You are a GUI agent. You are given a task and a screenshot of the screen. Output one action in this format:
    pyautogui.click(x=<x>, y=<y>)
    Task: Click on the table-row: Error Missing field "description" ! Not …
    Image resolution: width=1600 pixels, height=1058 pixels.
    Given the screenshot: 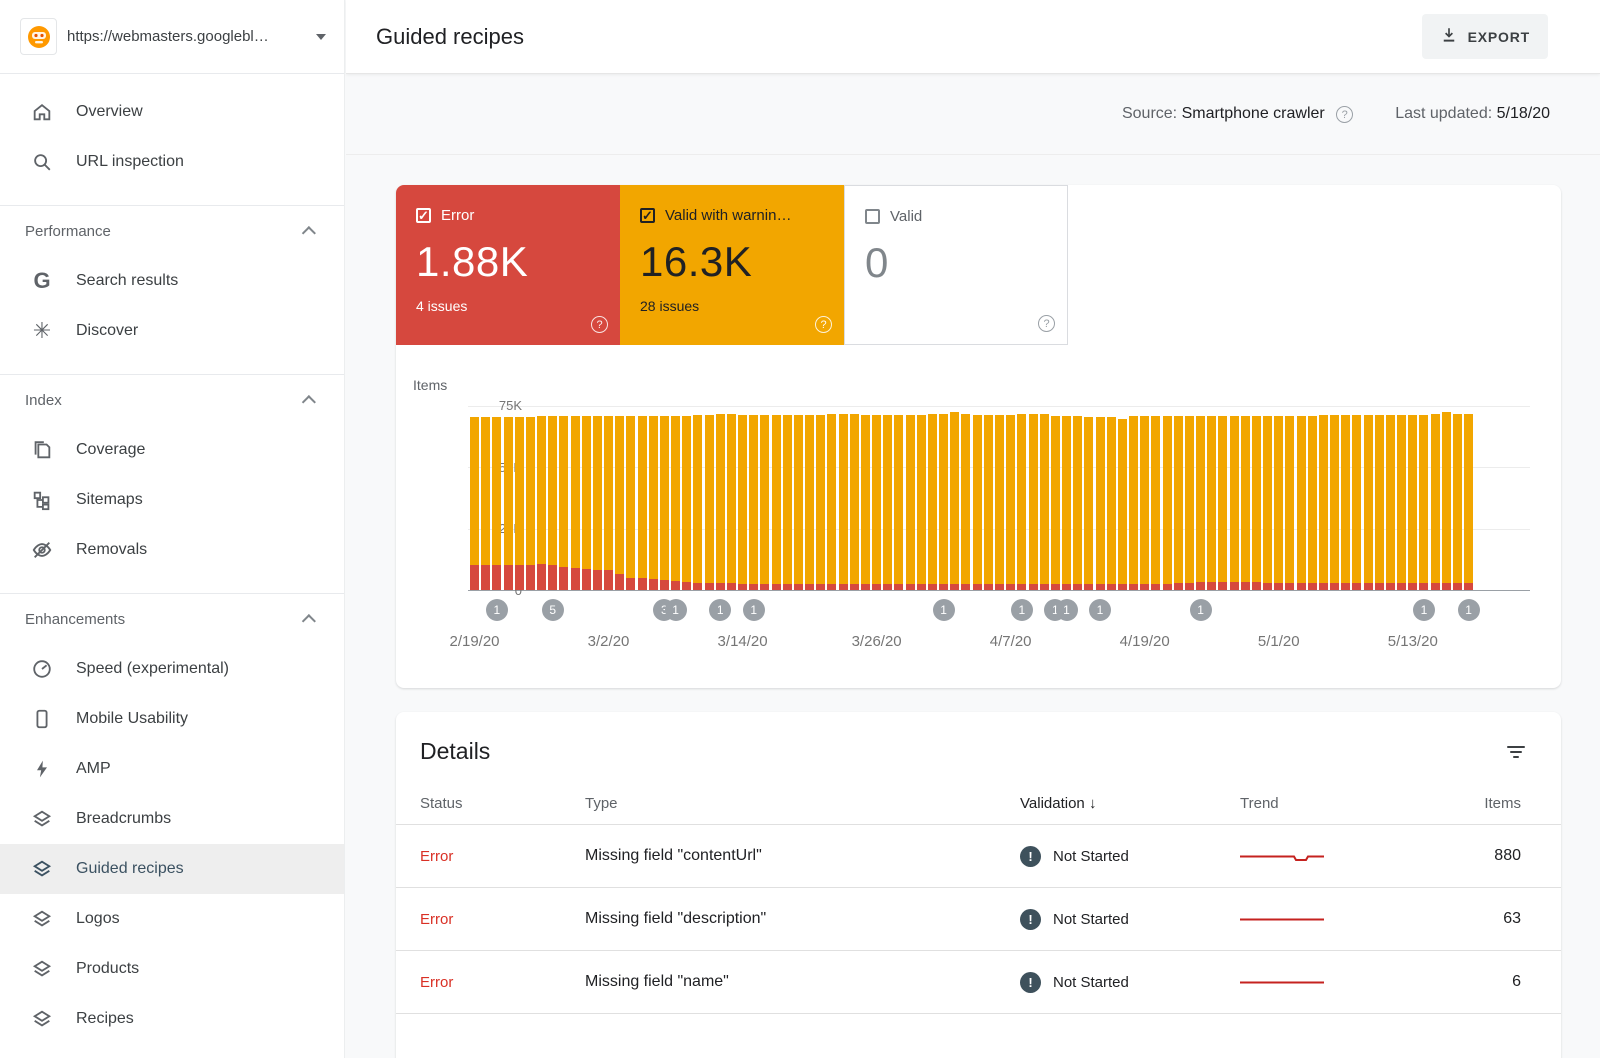 What is the action you would take?
    pyautogui.click(x=978, y=919)
    